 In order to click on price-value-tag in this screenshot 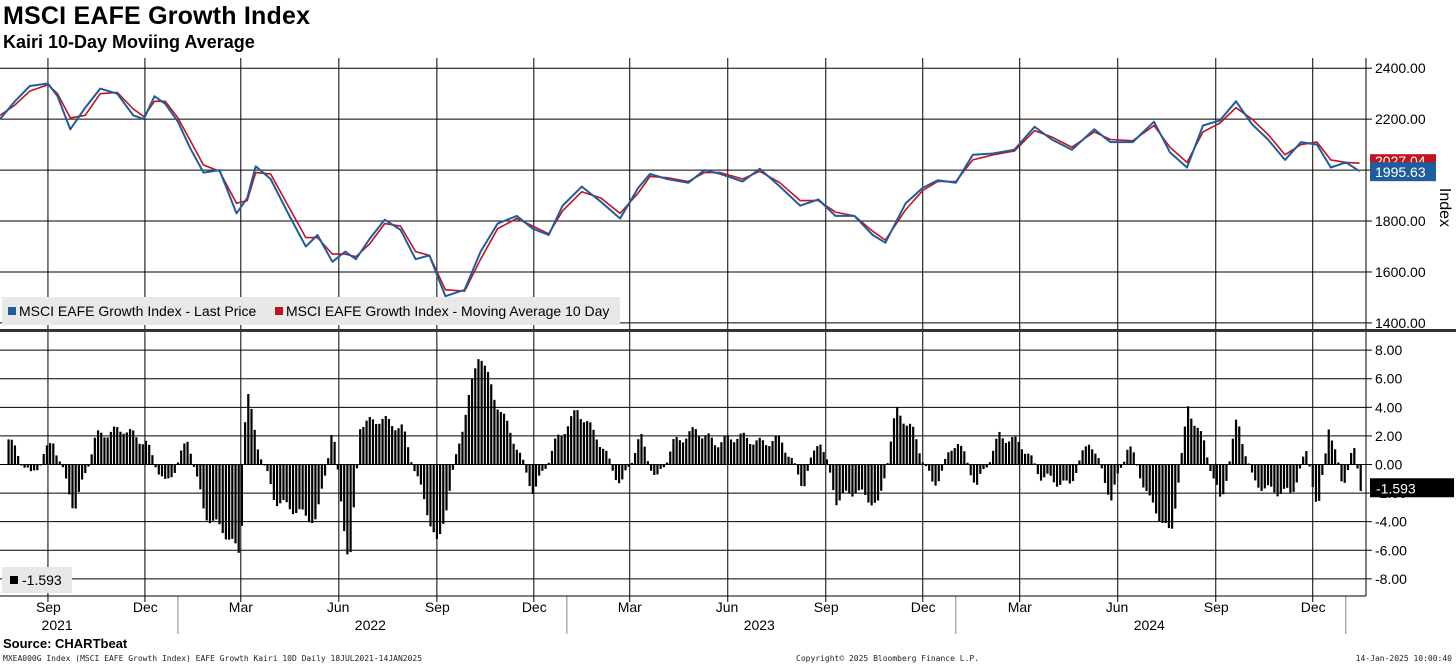, I will do `click(1403, 172)`.